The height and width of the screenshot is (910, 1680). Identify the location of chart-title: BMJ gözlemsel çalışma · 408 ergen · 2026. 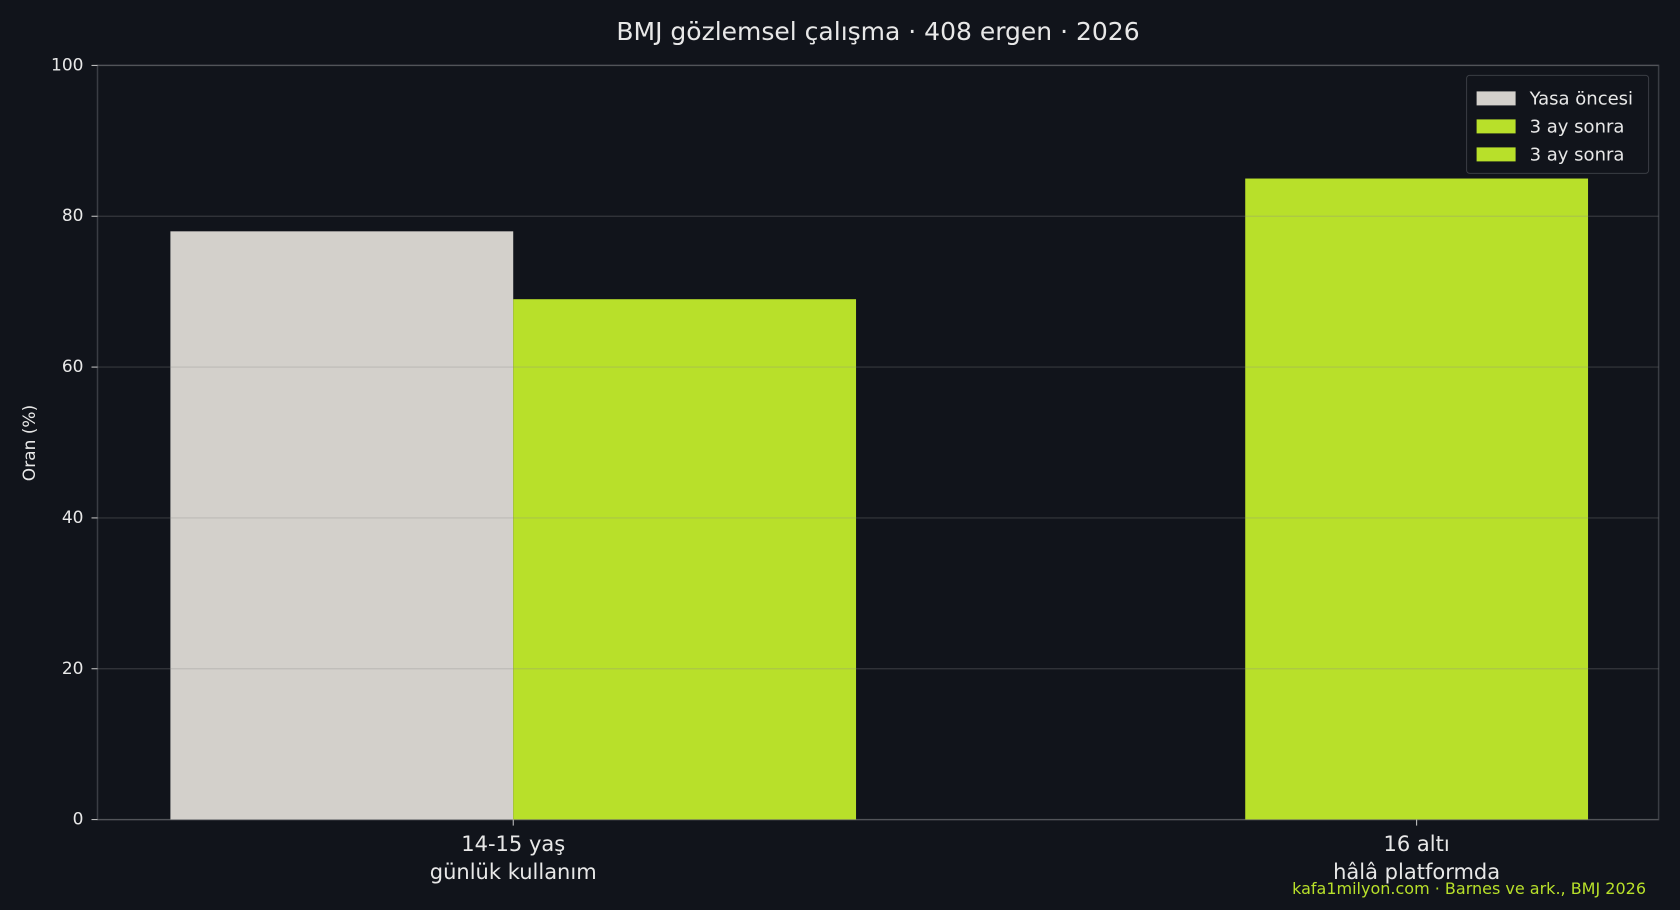
(877, 31).